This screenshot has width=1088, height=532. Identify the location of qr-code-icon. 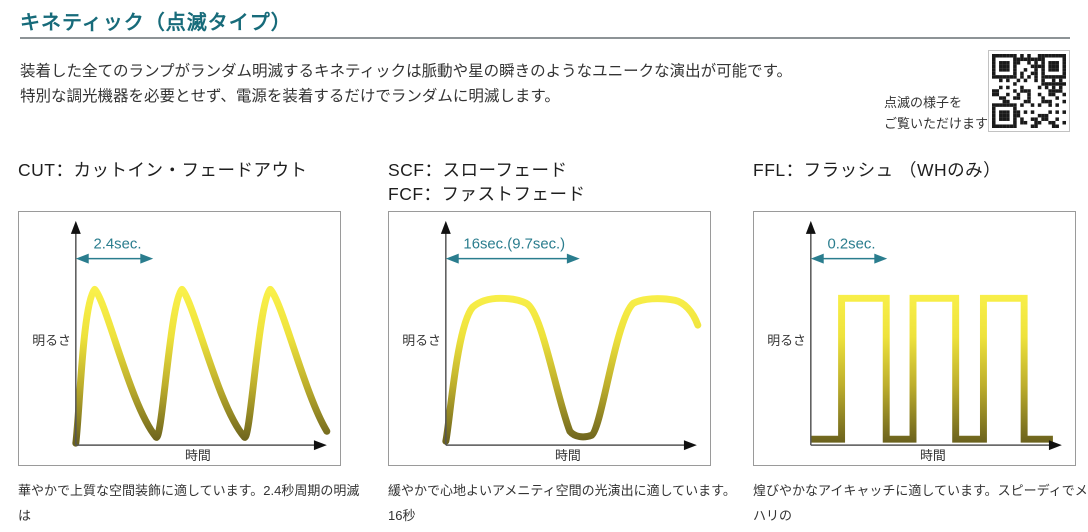
(1029, 91).